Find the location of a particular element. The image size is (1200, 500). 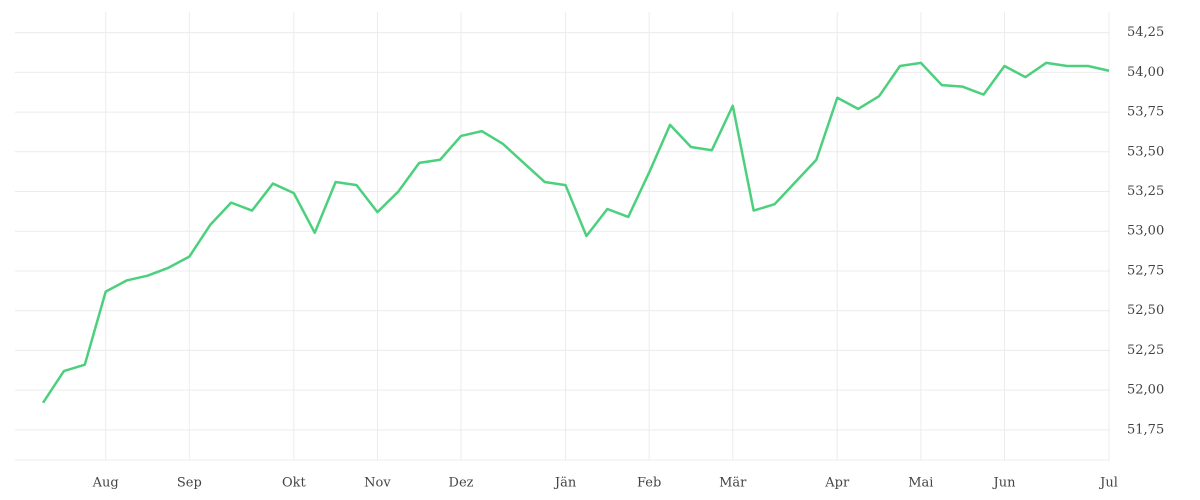

y-tick-label: 52,00 is located at coordinates (1145, 390).